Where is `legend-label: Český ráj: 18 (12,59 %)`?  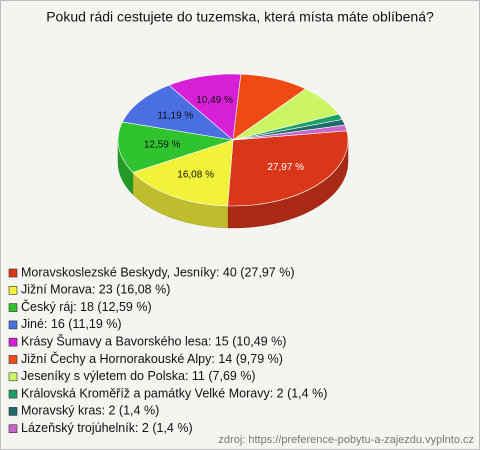 legend-label: Český ráj: 18 (12,59 %) is located at coordinates (86, 306).